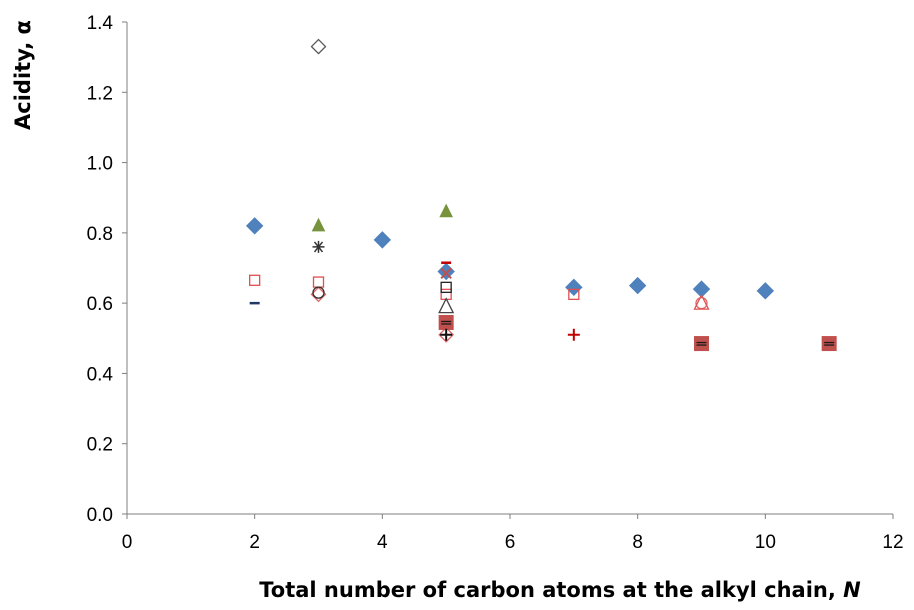 This screenshot has width=914, height=610. Describe the element at coordinates (100, 374) in the screenshot. I see `y-tick-label: 0.4` at that location.